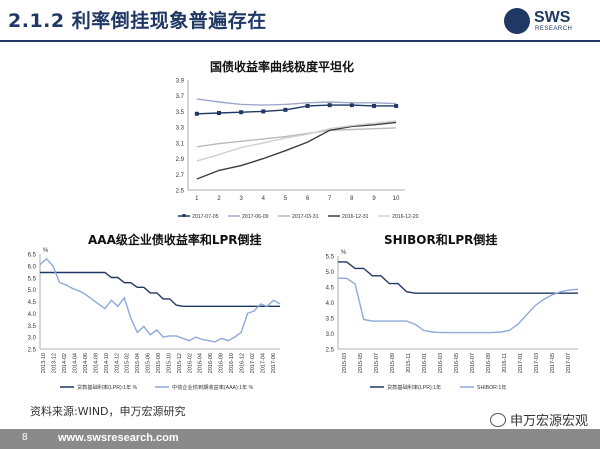 This screenshot has height=449, width=600. What do you see at coordinates (537, 363) in the screenshot?
I see `x-tick-label: 2017-03` at bounding box center [537, 363].